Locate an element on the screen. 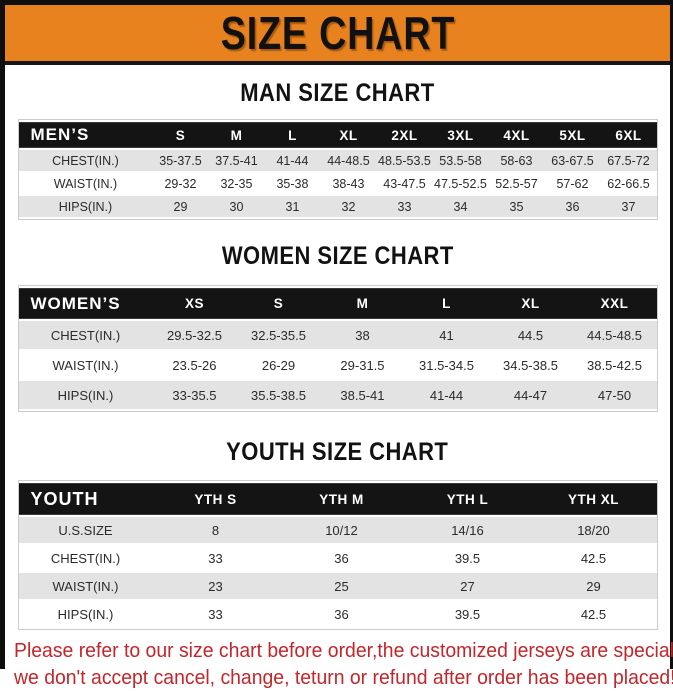  table-header-row: WOMEN’S XS S M L XL XXL is located at coordinates (337, 303).